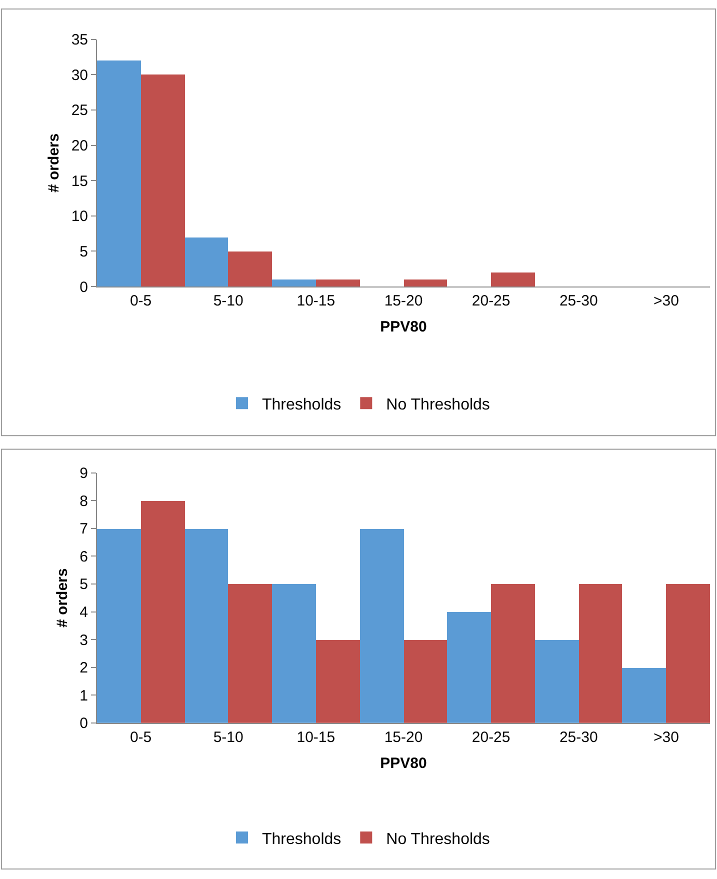  What do you see at coordinates (79, 217) in the screenshot?
I see `y-tick-label: 10` at bounding box center [79, 217].